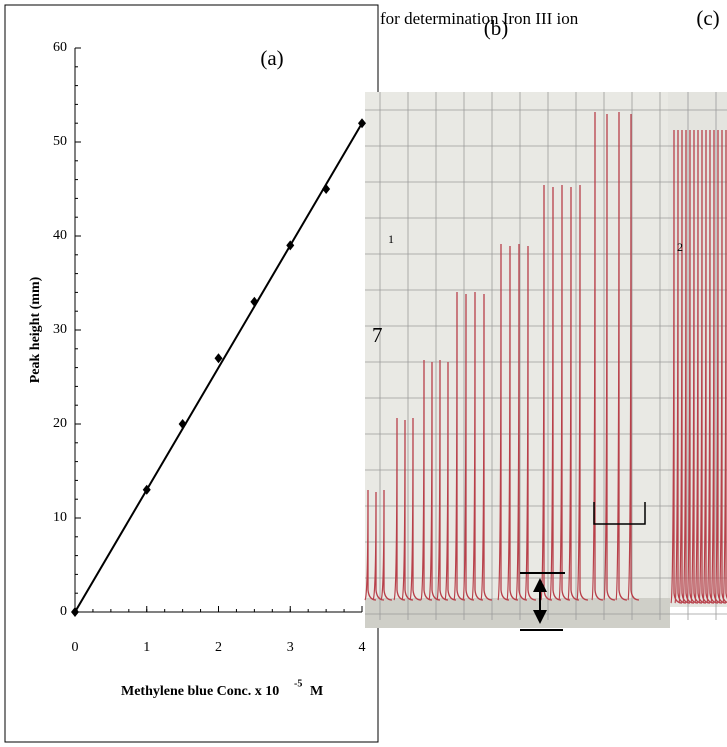 Image resolution: width=727 pixels, height=747 pixels. I want to click on y-tick-label: 10, so click(60, 517).